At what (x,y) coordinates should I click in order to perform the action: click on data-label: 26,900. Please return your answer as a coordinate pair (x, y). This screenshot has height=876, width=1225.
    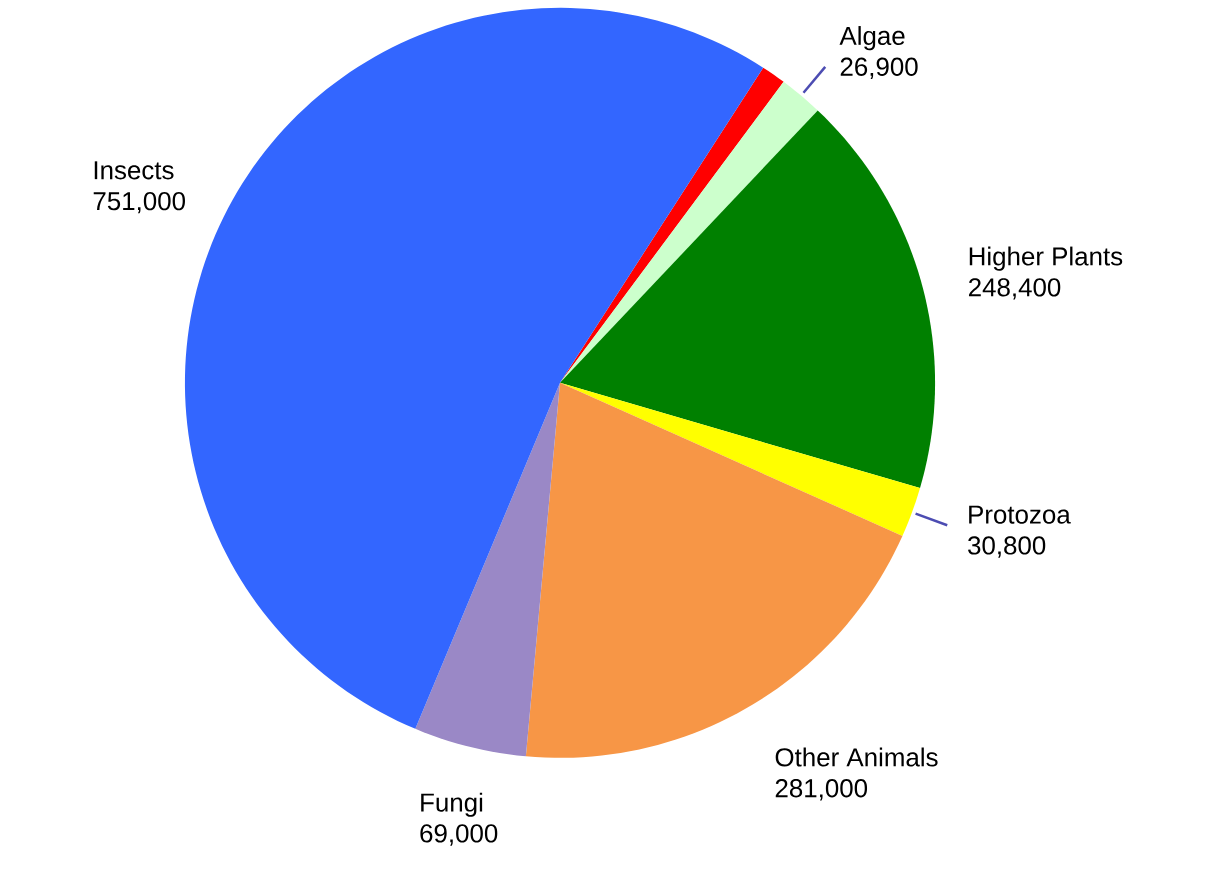
    Looking at the image, I should click on (879, 68).